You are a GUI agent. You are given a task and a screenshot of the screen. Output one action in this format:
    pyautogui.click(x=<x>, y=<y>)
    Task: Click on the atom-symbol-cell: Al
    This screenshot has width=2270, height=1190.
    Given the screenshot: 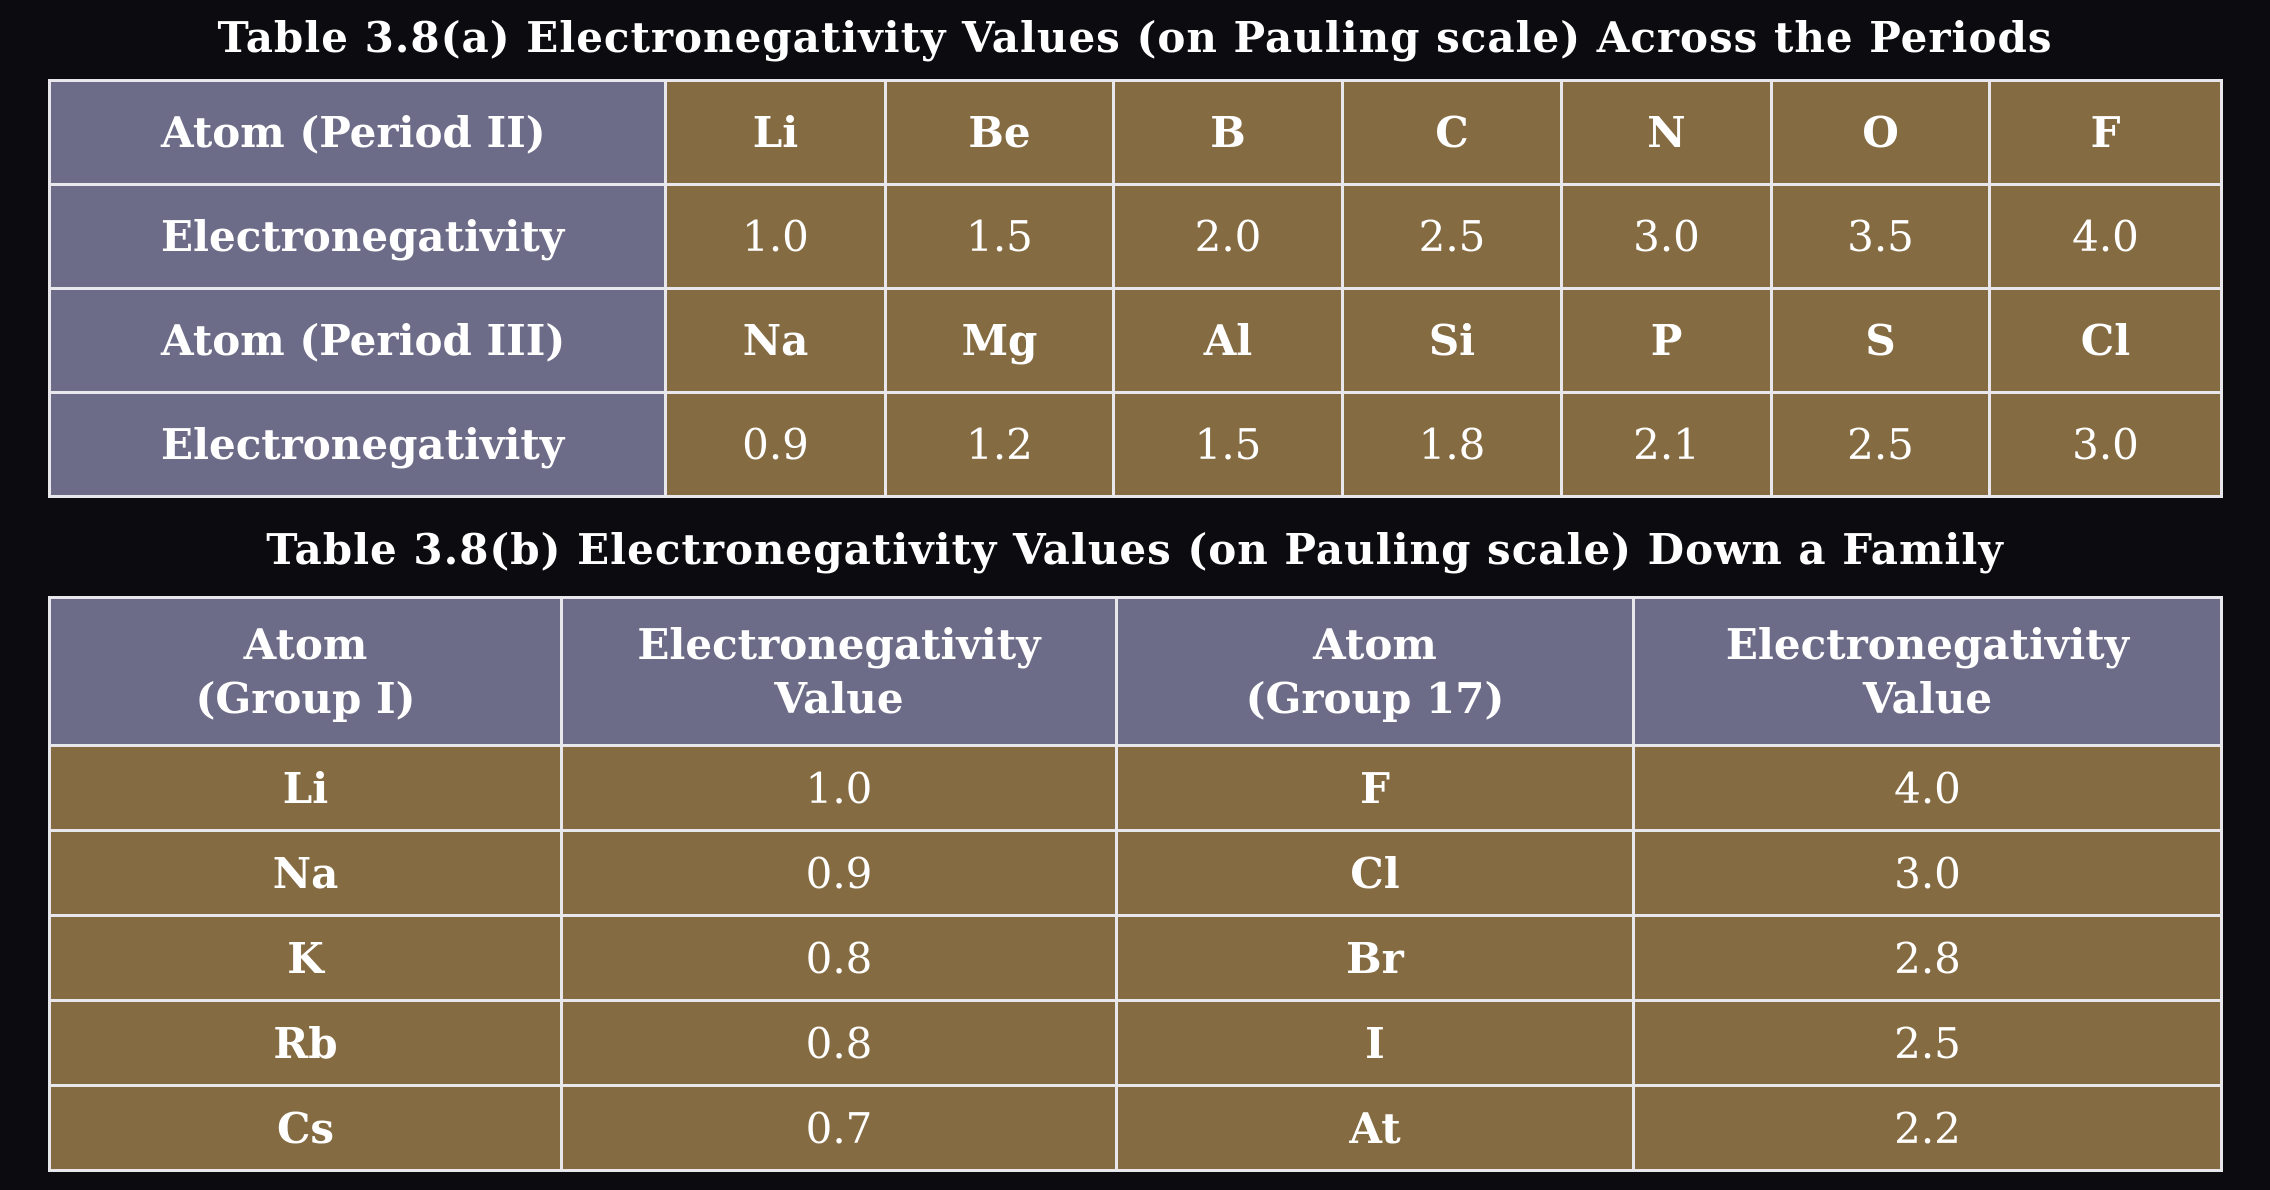 What is the action you would take?
    pyautogui.click(x=1228, y=340)
    